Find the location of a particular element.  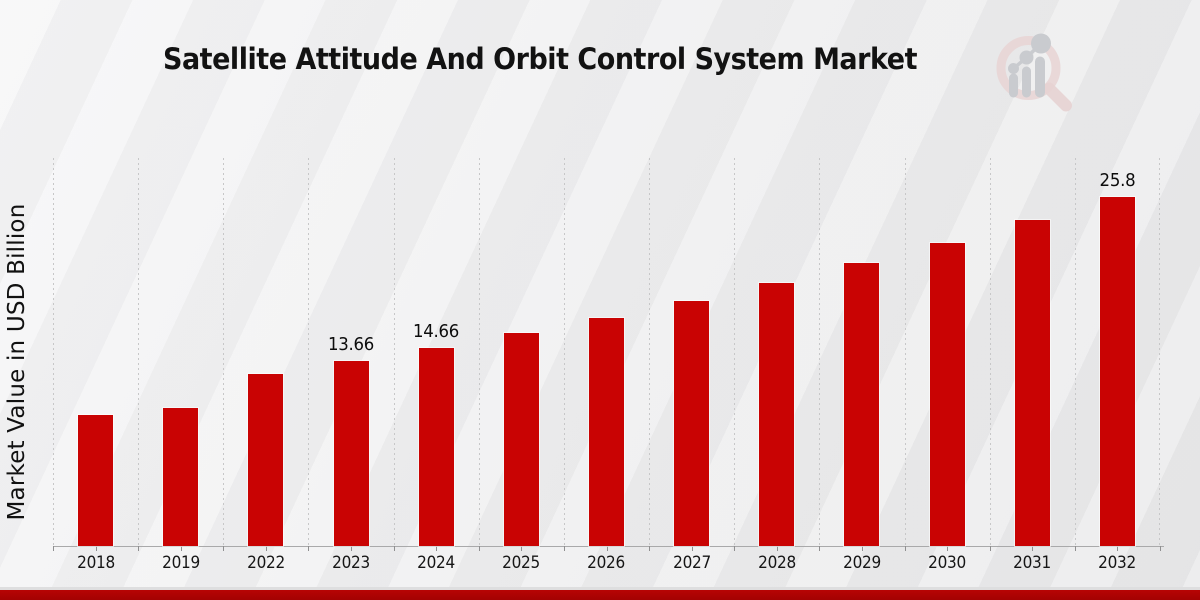

y-axis-label: Market Value in USD Billion is located at coordinates (17, 362).